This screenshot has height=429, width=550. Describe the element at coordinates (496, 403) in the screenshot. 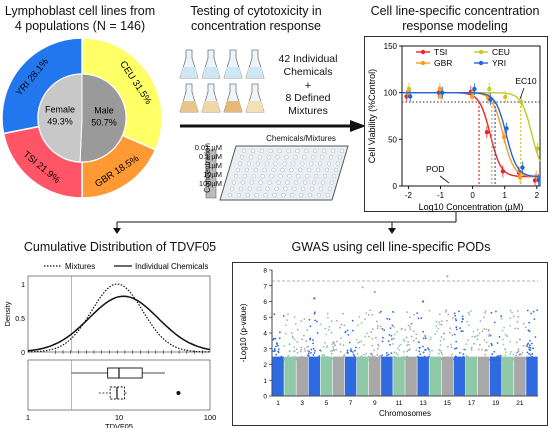

I see `chromosome-label-19: 19` at that location.